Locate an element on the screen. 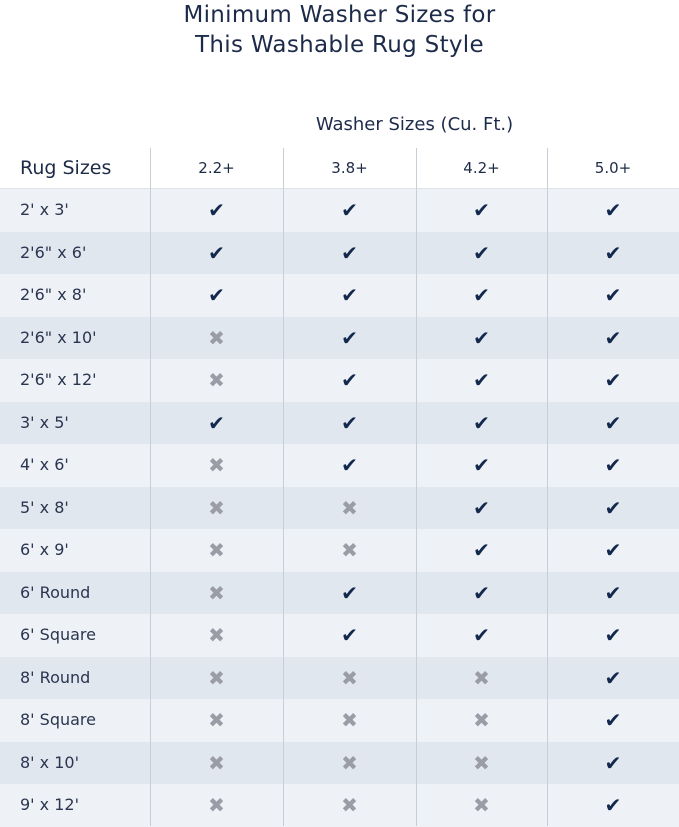  rug-sizes-header: Rug Sizes is located at coordinates (66, 168).